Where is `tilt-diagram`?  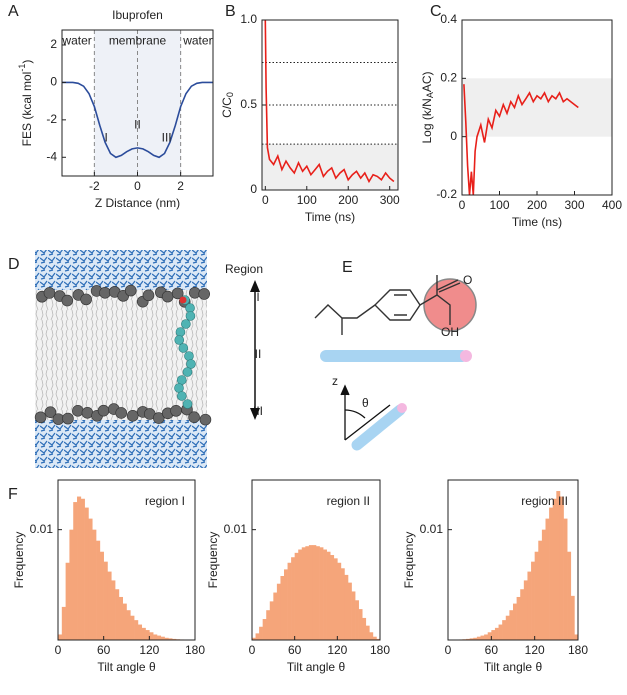
tilt-diagram is located at coordinates (373, 417).